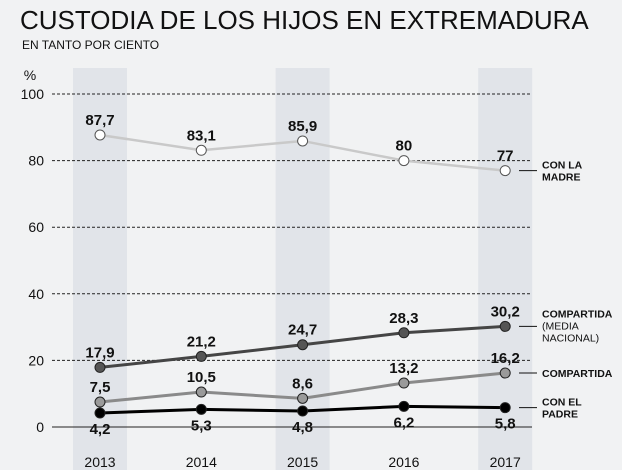  Describe the element at coordinates (505, 462) in the screenshot. I see `x-tick-label: 2017` at that location.